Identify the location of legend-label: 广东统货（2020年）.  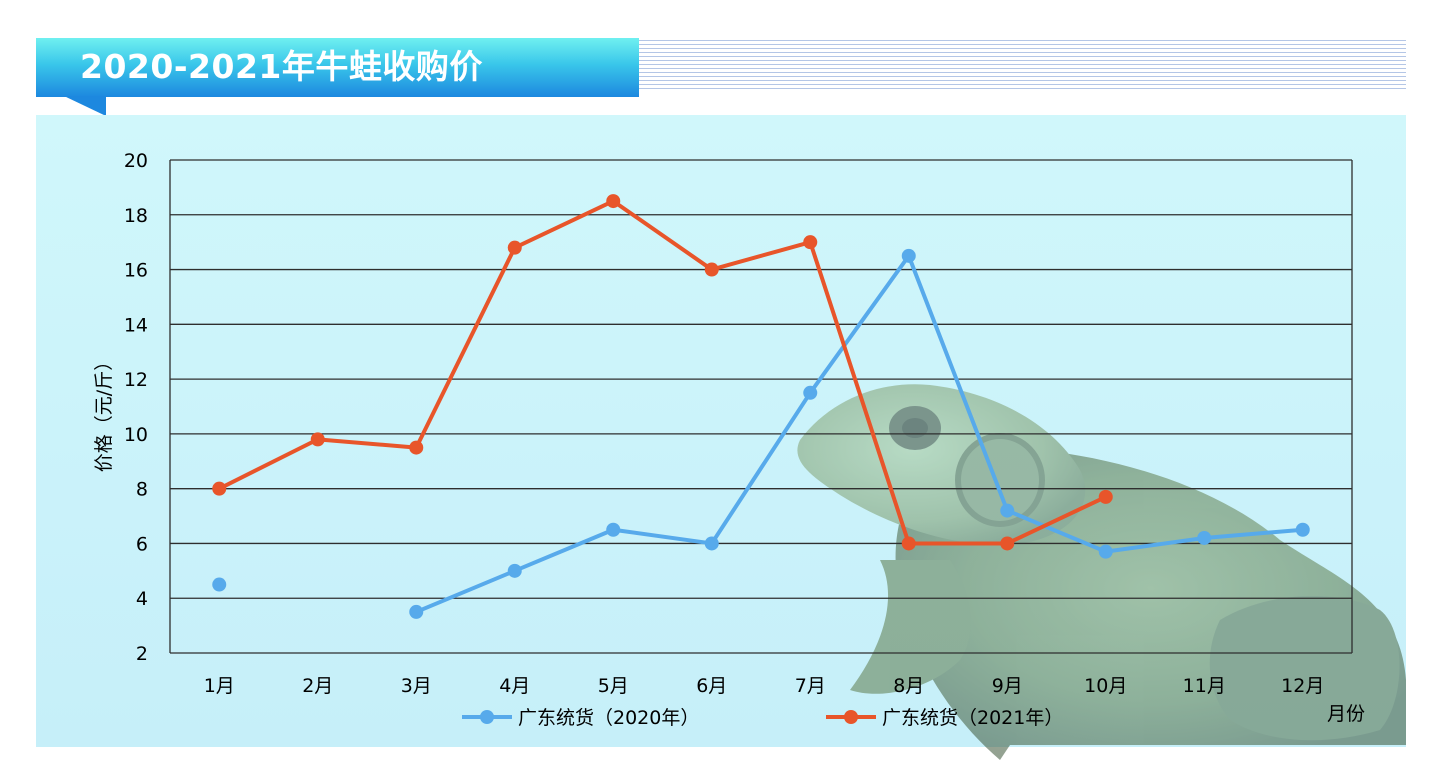
(608, 718).